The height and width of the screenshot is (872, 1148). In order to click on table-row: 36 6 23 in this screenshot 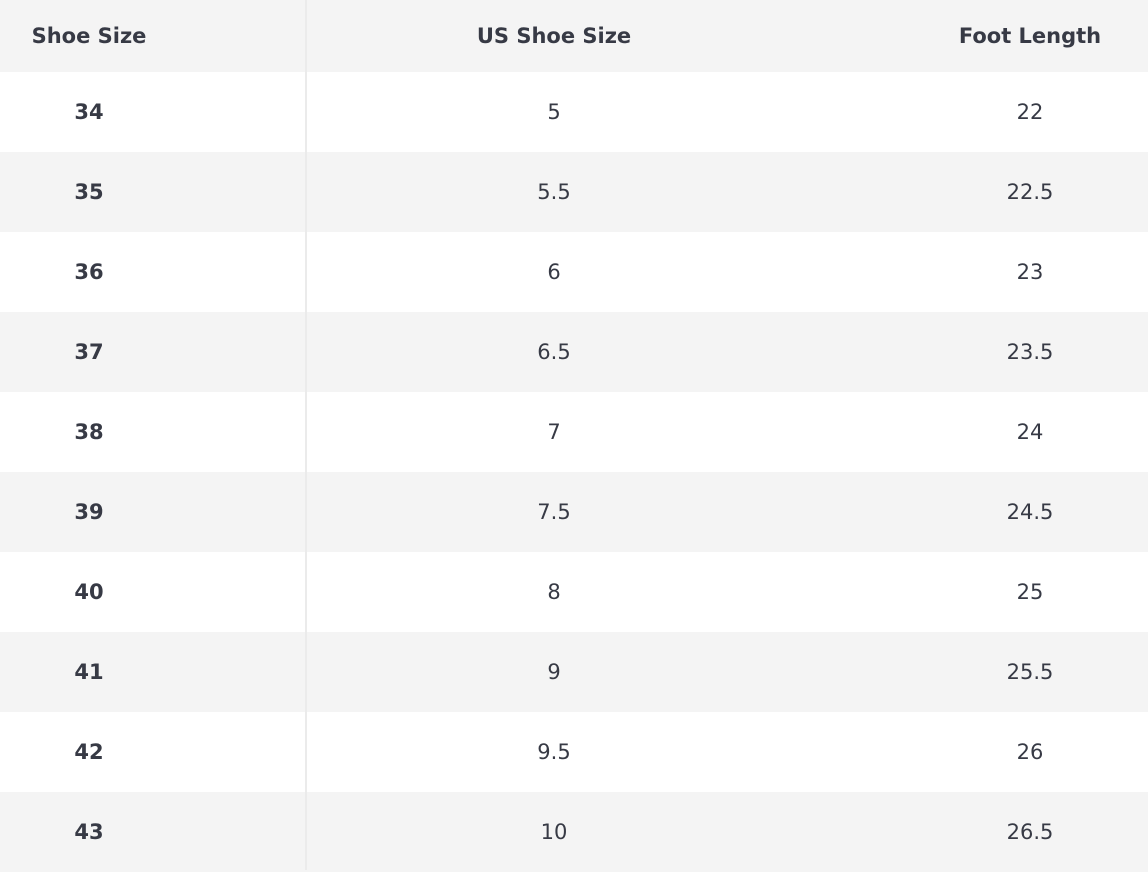, I will do `click(574, 272)`.